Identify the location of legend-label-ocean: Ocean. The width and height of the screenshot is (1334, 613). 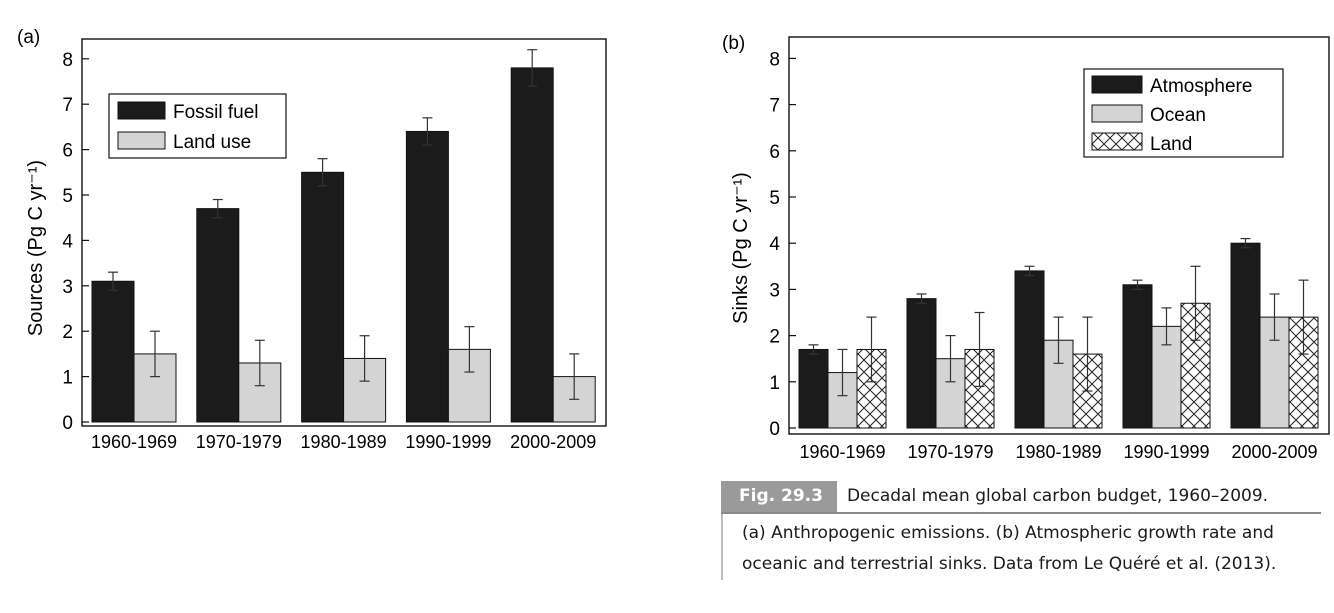
(1178, 115).